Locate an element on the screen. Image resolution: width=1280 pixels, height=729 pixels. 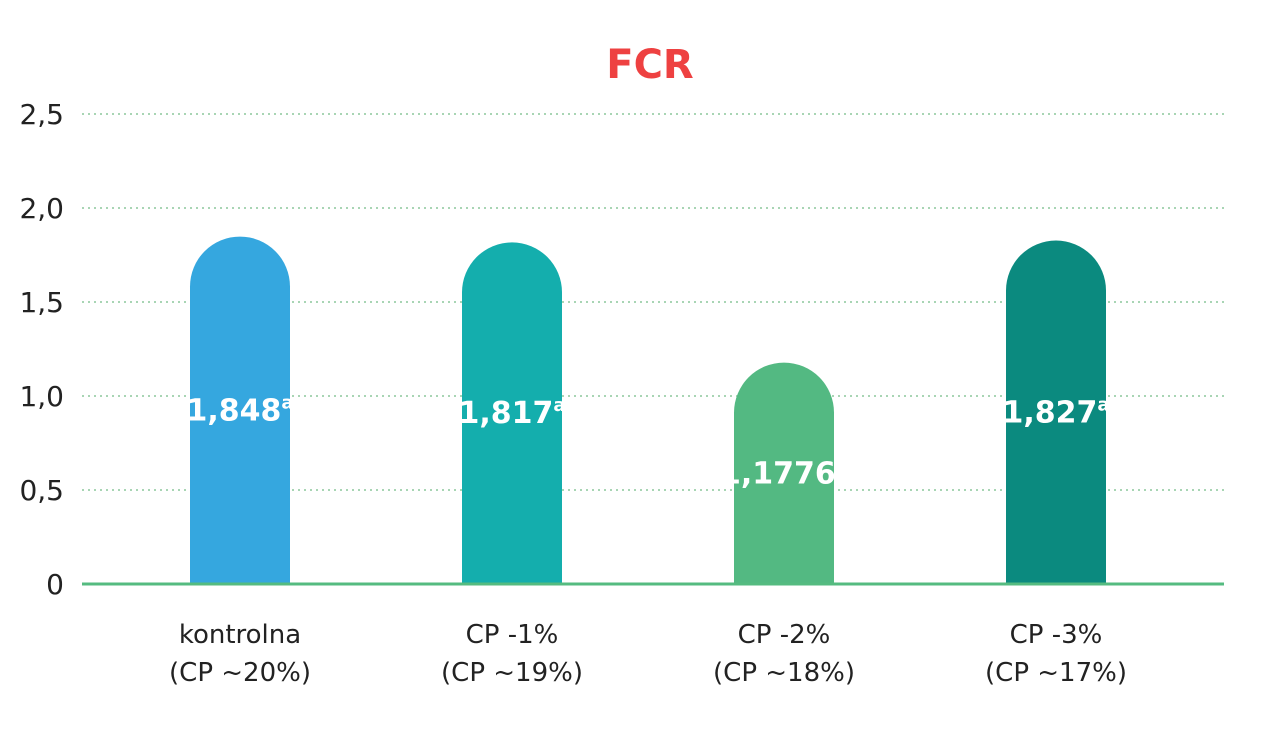
data-label: 1,817a is located at coordinates (511, 413).